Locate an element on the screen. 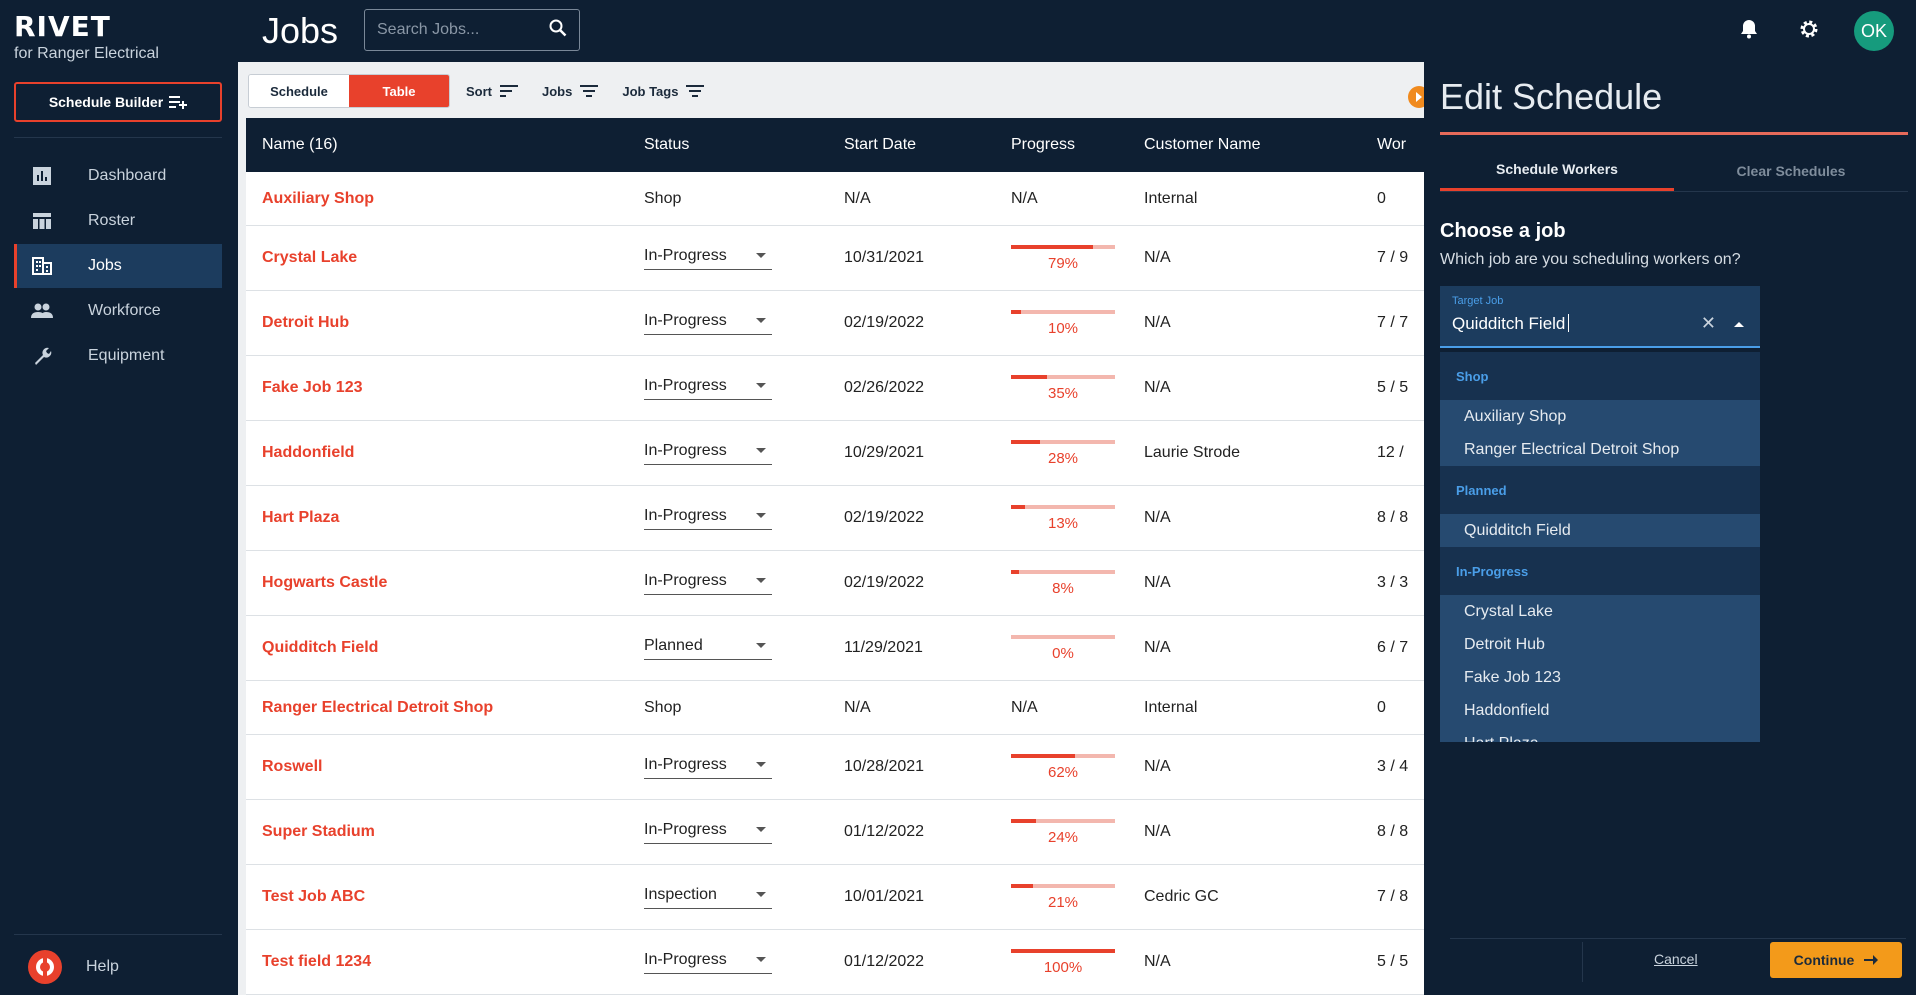  start-date: 02/26/2022 is located at coordinates (884, 387).